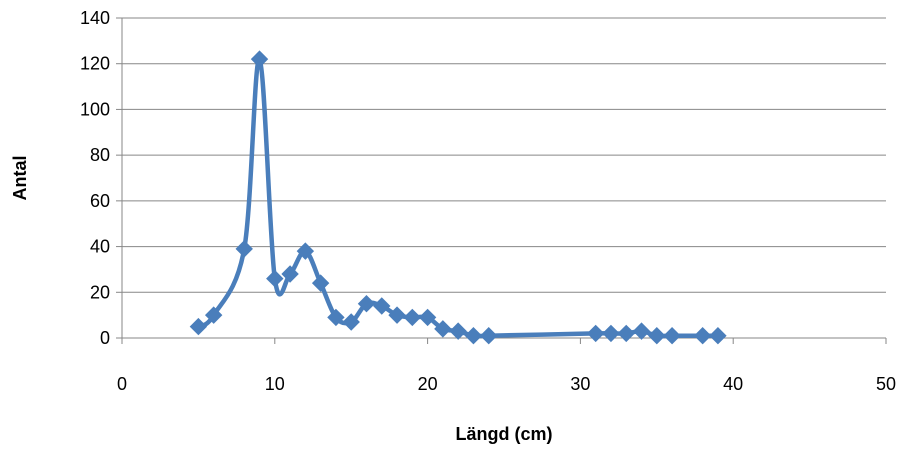 This screenshot has height=451, width=906. I want to click on x-tick-label-0: 0, so click(122, 384).